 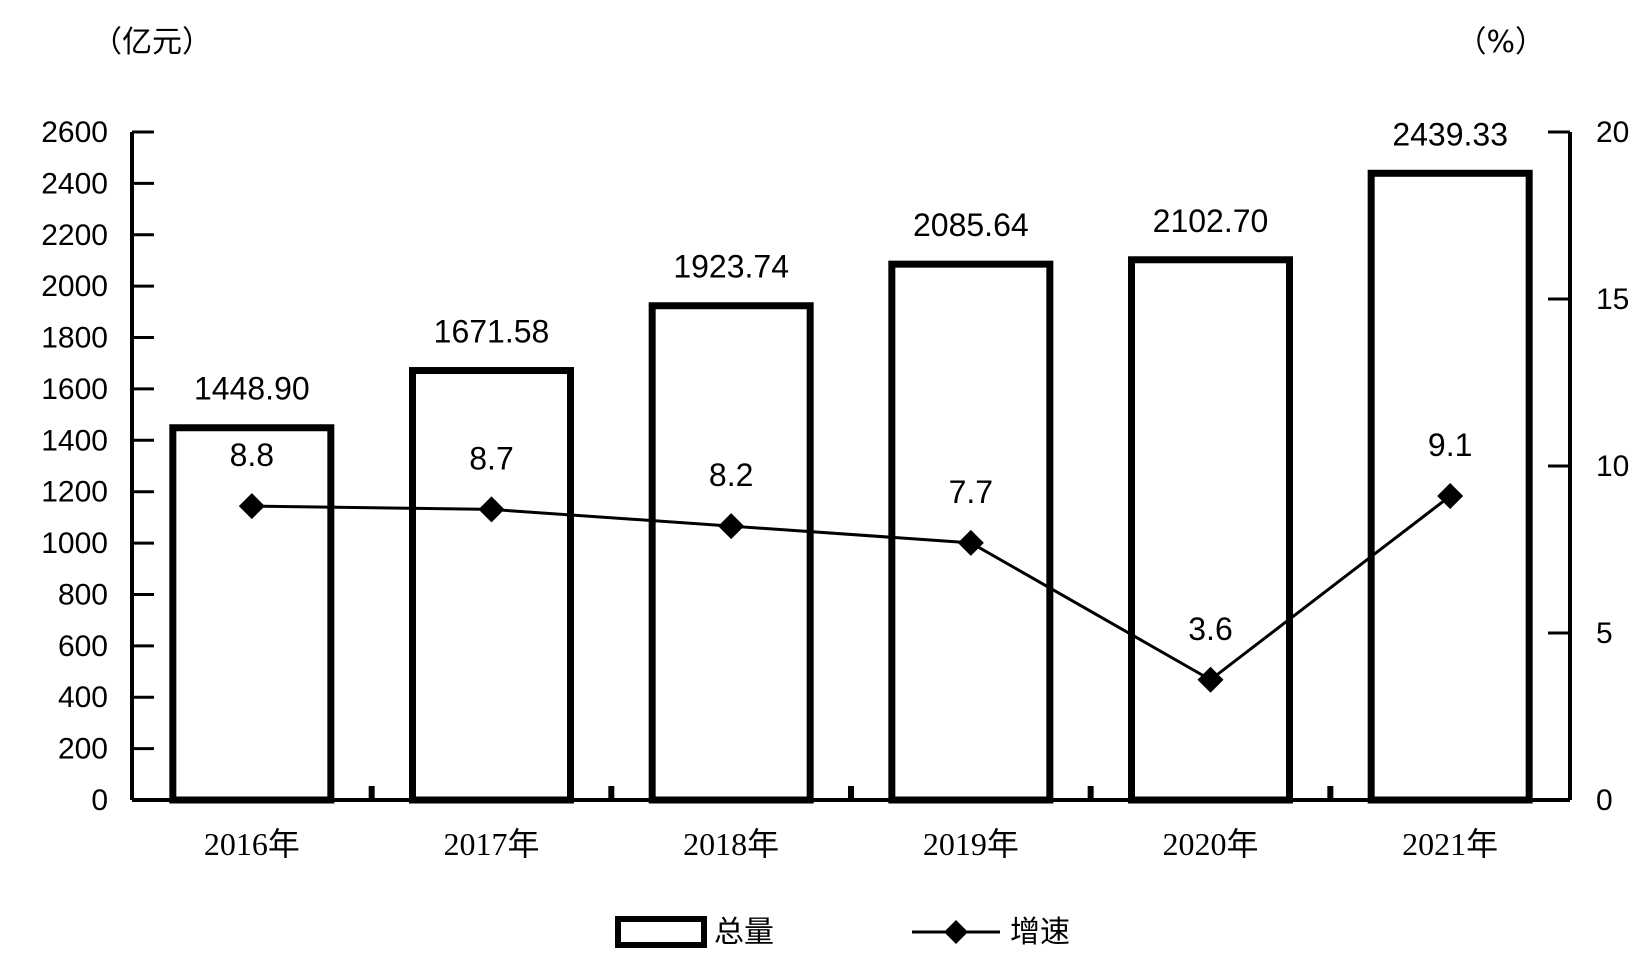 What do you see at coordinates (492, 332) in the screenshot?
I see `bar-value-label: 1671.58` at bounding box center [492, 332].